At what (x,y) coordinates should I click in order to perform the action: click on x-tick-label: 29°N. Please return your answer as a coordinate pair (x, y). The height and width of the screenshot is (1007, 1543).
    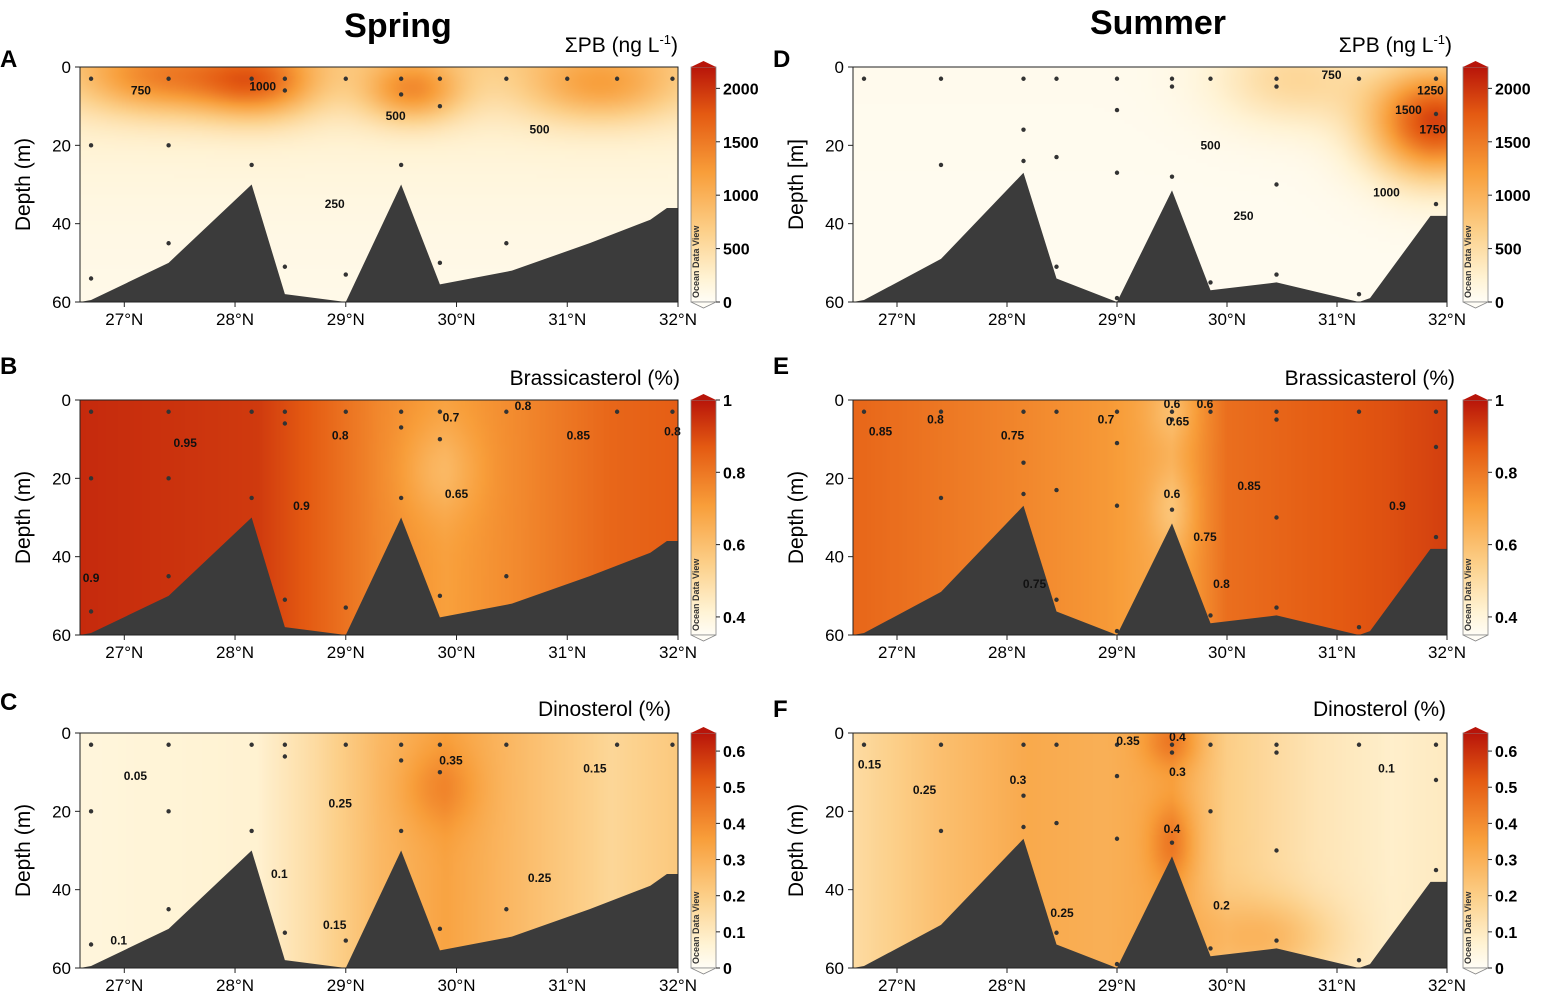
    Looking at the image, I should click on (346, 652).